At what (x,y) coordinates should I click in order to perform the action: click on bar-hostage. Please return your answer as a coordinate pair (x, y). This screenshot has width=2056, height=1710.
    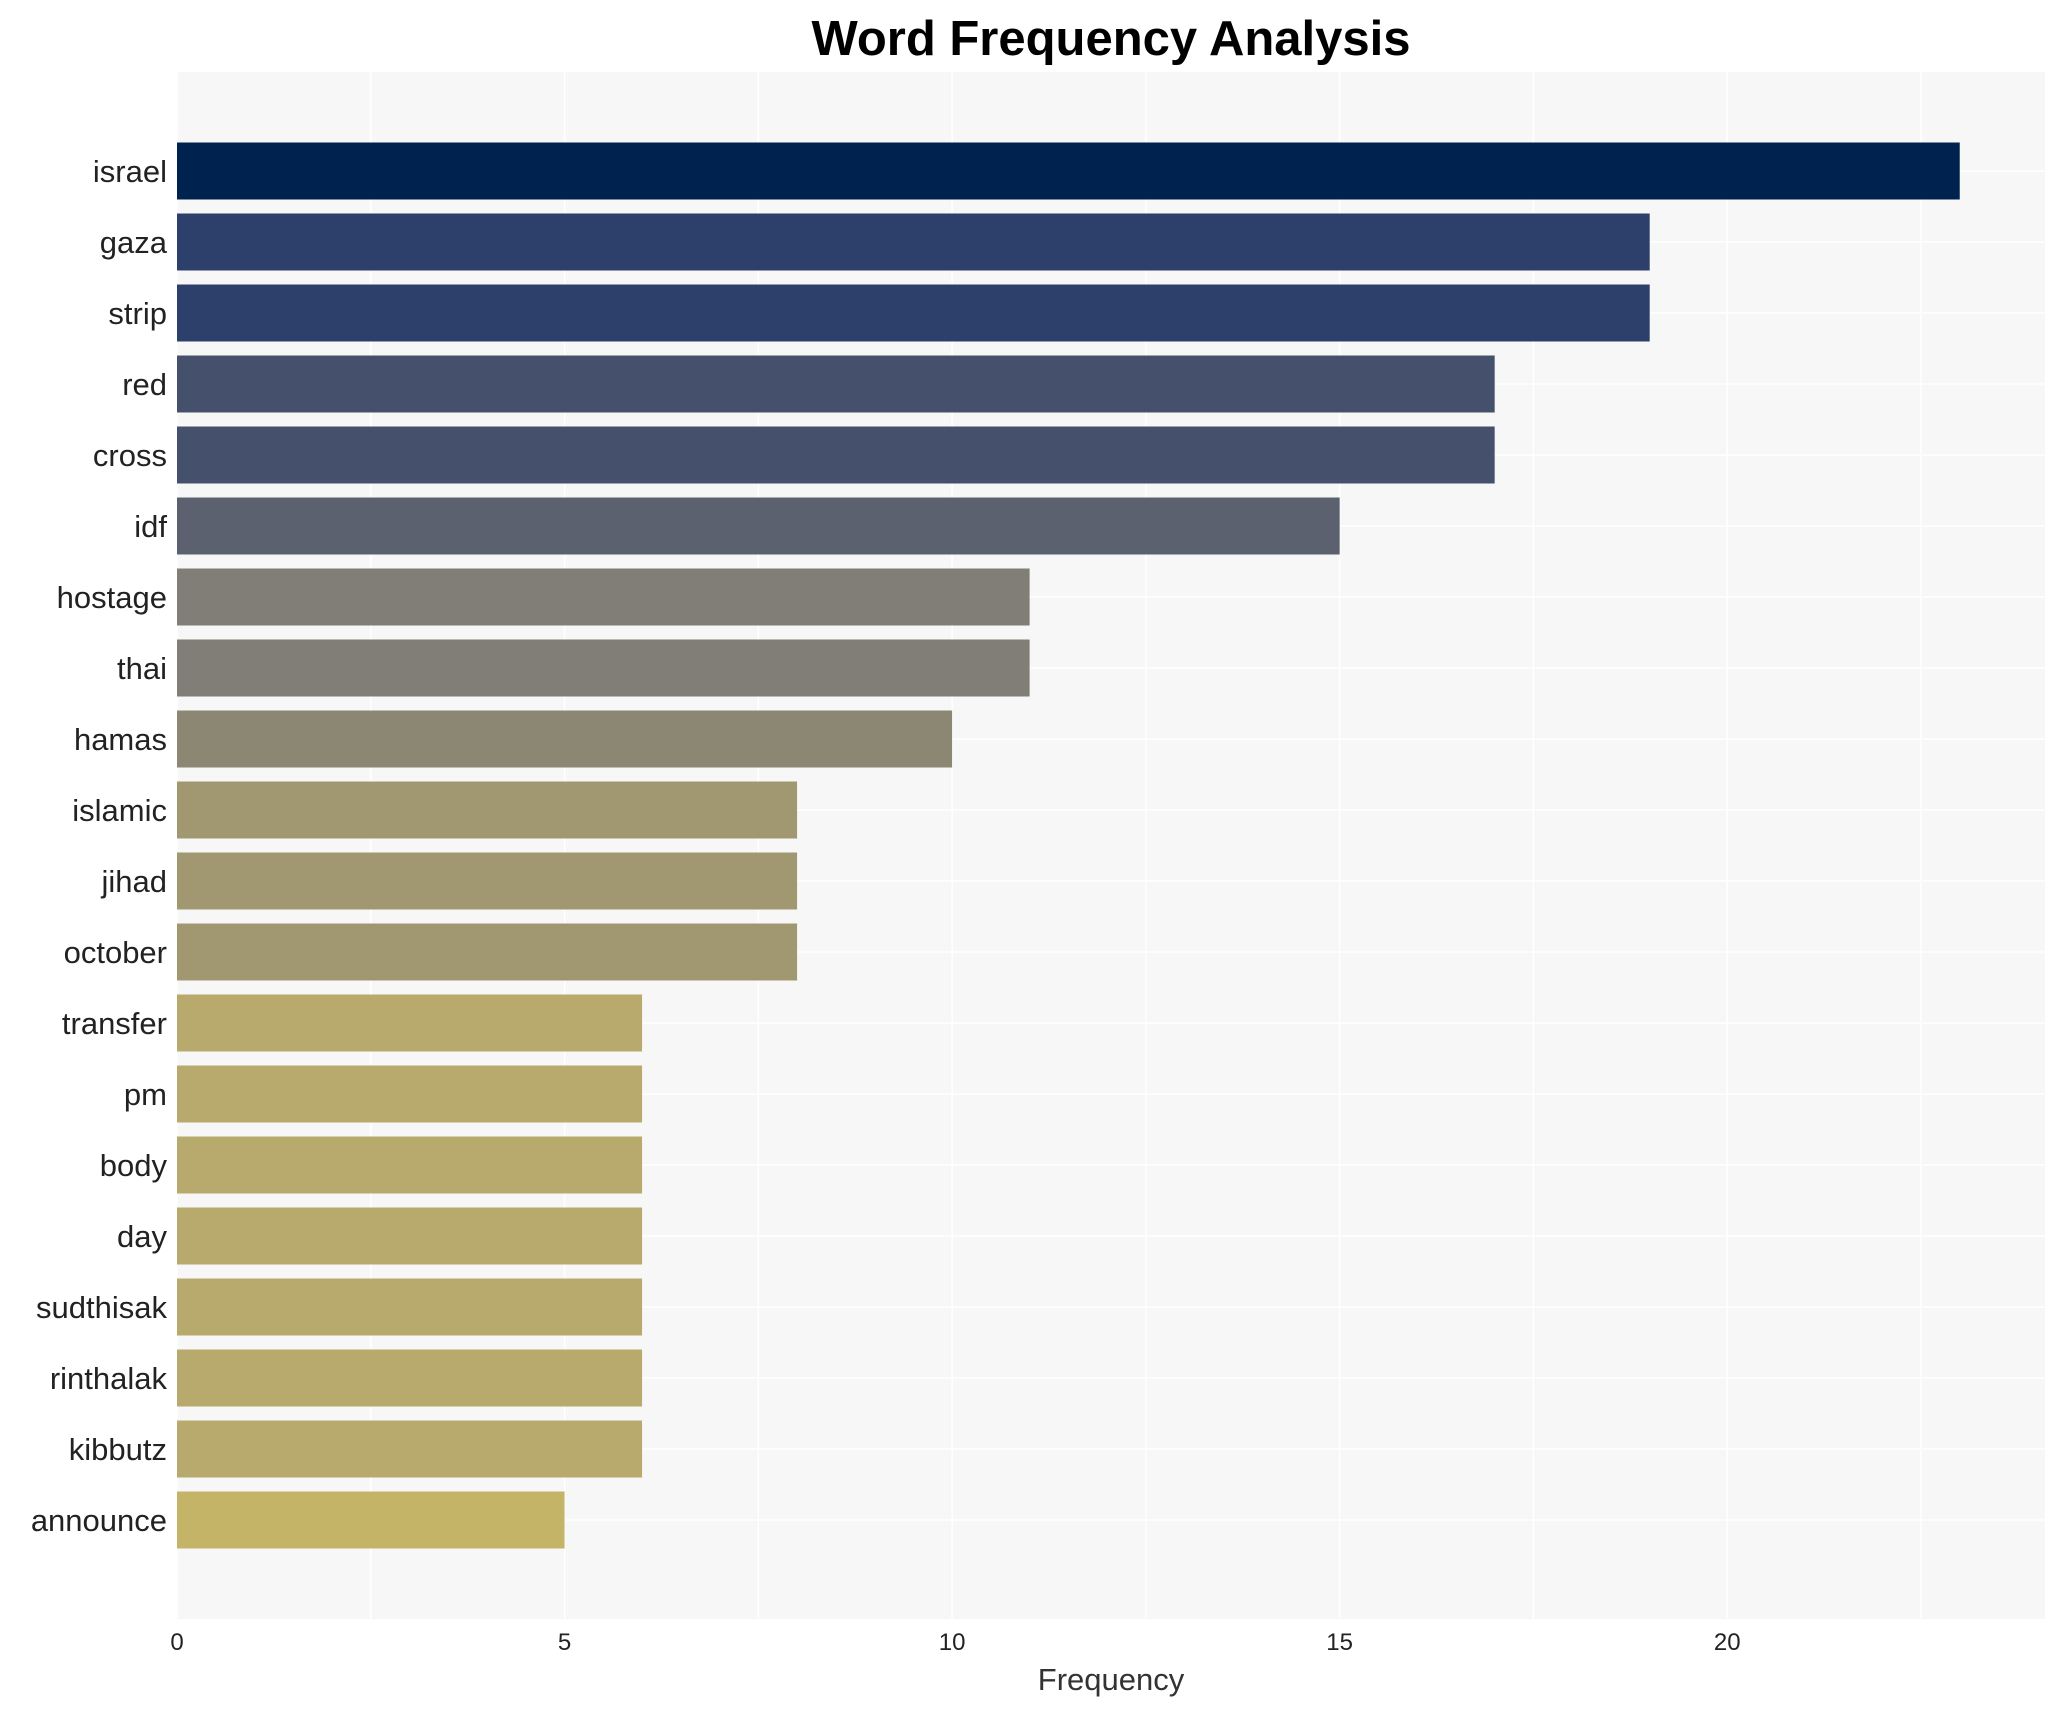
    Looking at the image, I should click on (603, 597).